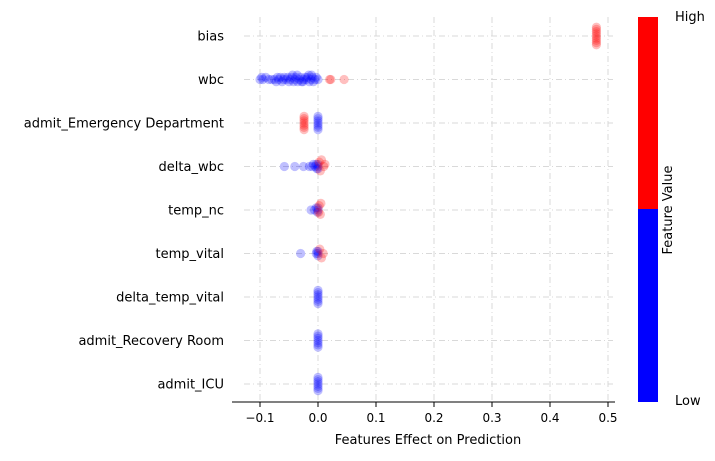 The width and height of the screenshot is (715, 461). What do you see at coordinates (124, 124) in the screenshot?
I see `feature-label: admit_Emergency Department` at bounding box center [124, 124].